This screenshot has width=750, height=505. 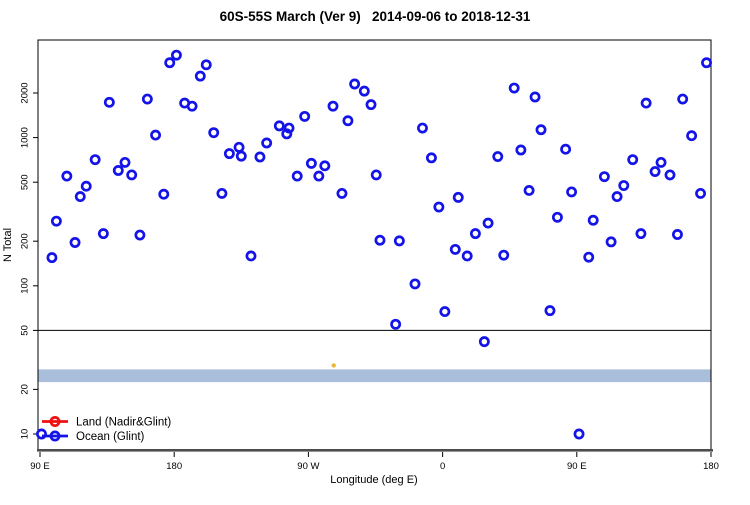 I want to click on y-tick-label: 200, so click(x=24, y=241).